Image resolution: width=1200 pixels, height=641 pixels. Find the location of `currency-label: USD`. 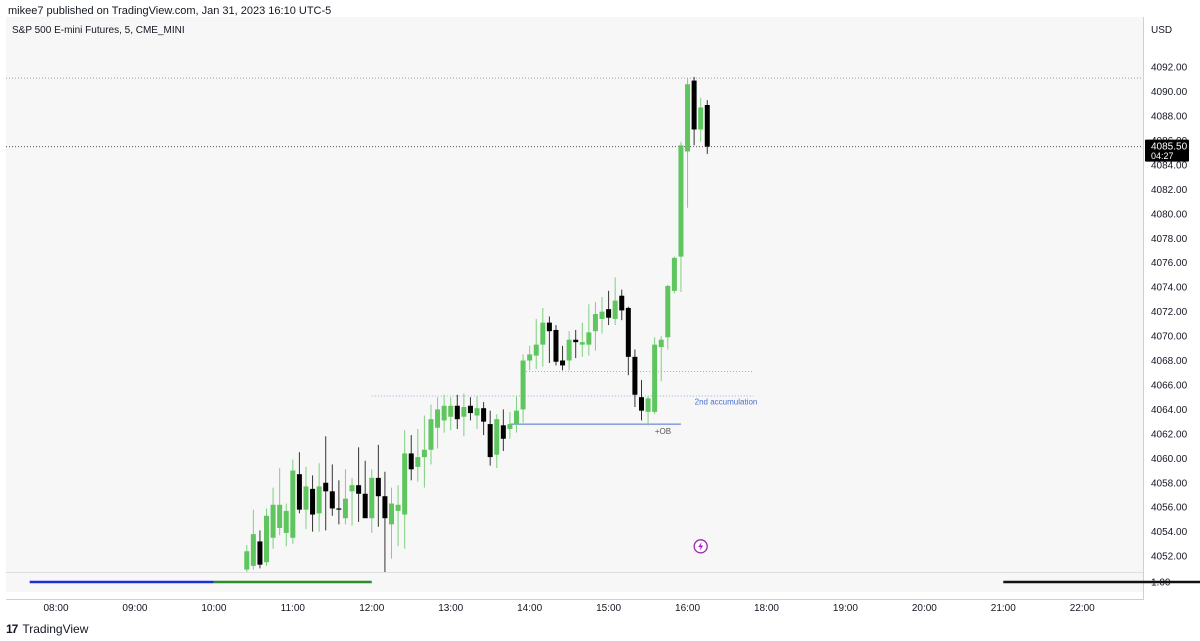

currency-label: USD is located at coordinates (1161, 30).